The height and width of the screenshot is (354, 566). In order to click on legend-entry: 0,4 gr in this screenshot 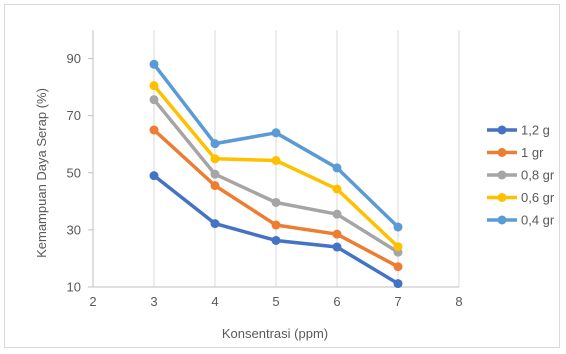, I will do `click(521, 220)`.